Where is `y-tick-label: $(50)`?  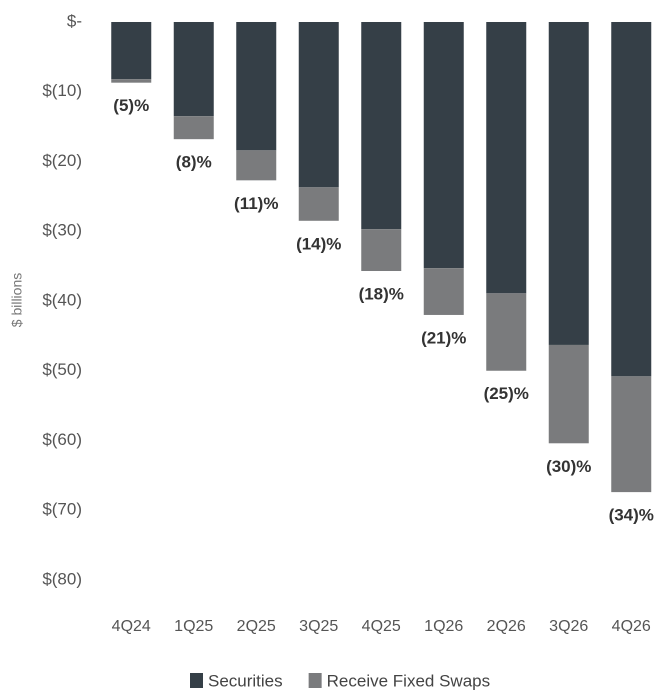
y-tick-label: $(50) is located at coordinates (62, 369).